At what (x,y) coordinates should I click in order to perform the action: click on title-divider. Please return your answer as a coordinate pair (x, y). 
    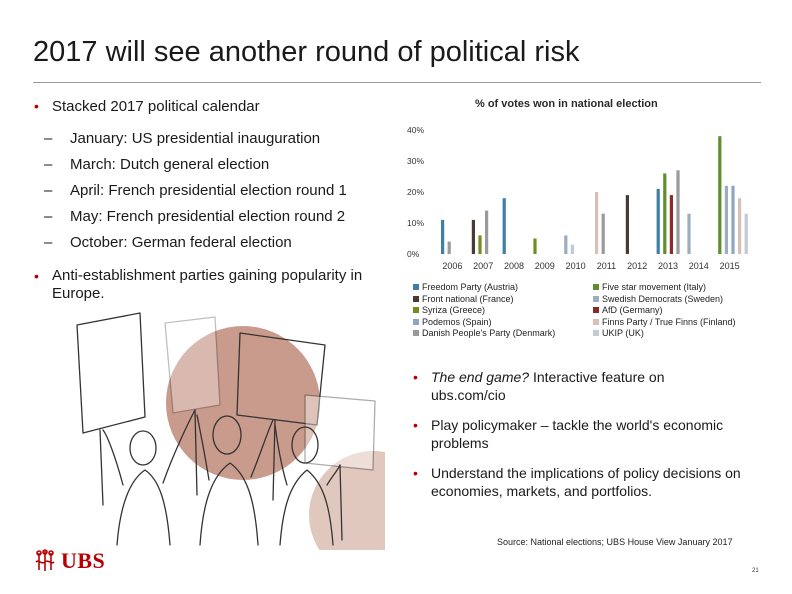
    Looking at the image, I should click on (397, 82).